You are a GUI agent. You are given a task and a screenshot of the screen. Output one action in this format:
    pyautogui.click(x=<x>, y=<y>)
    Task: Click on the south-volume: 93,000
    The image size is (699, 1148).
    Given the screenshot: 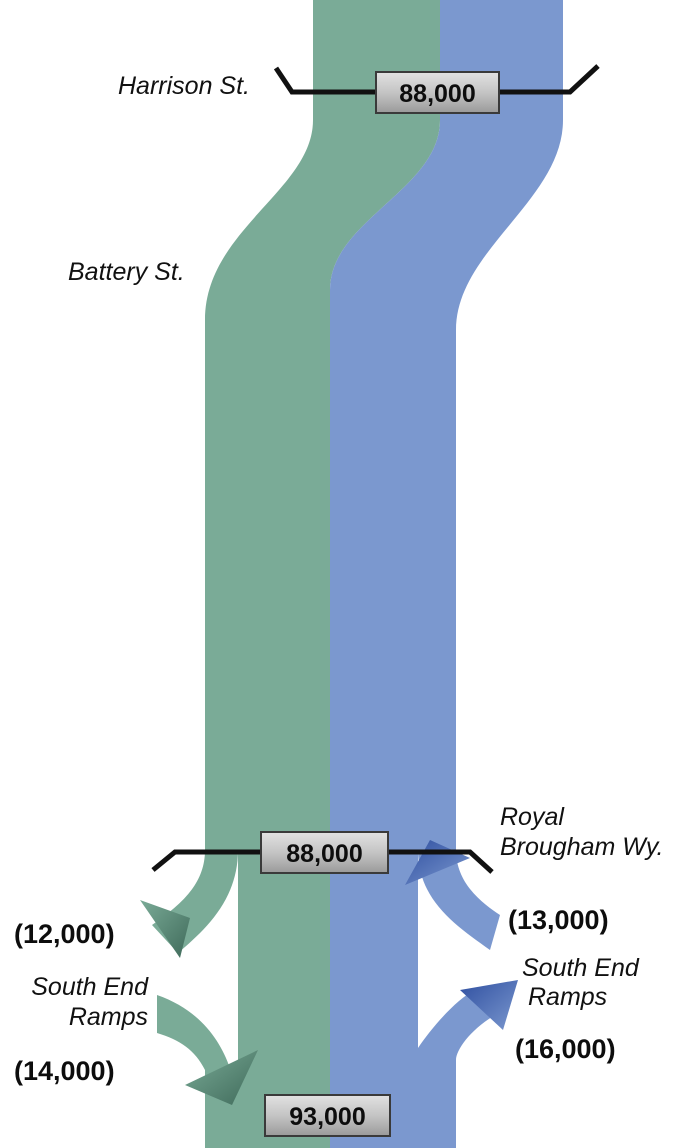 What is the action you would take?
    pyautogui.click(x=327, y=1117)
    